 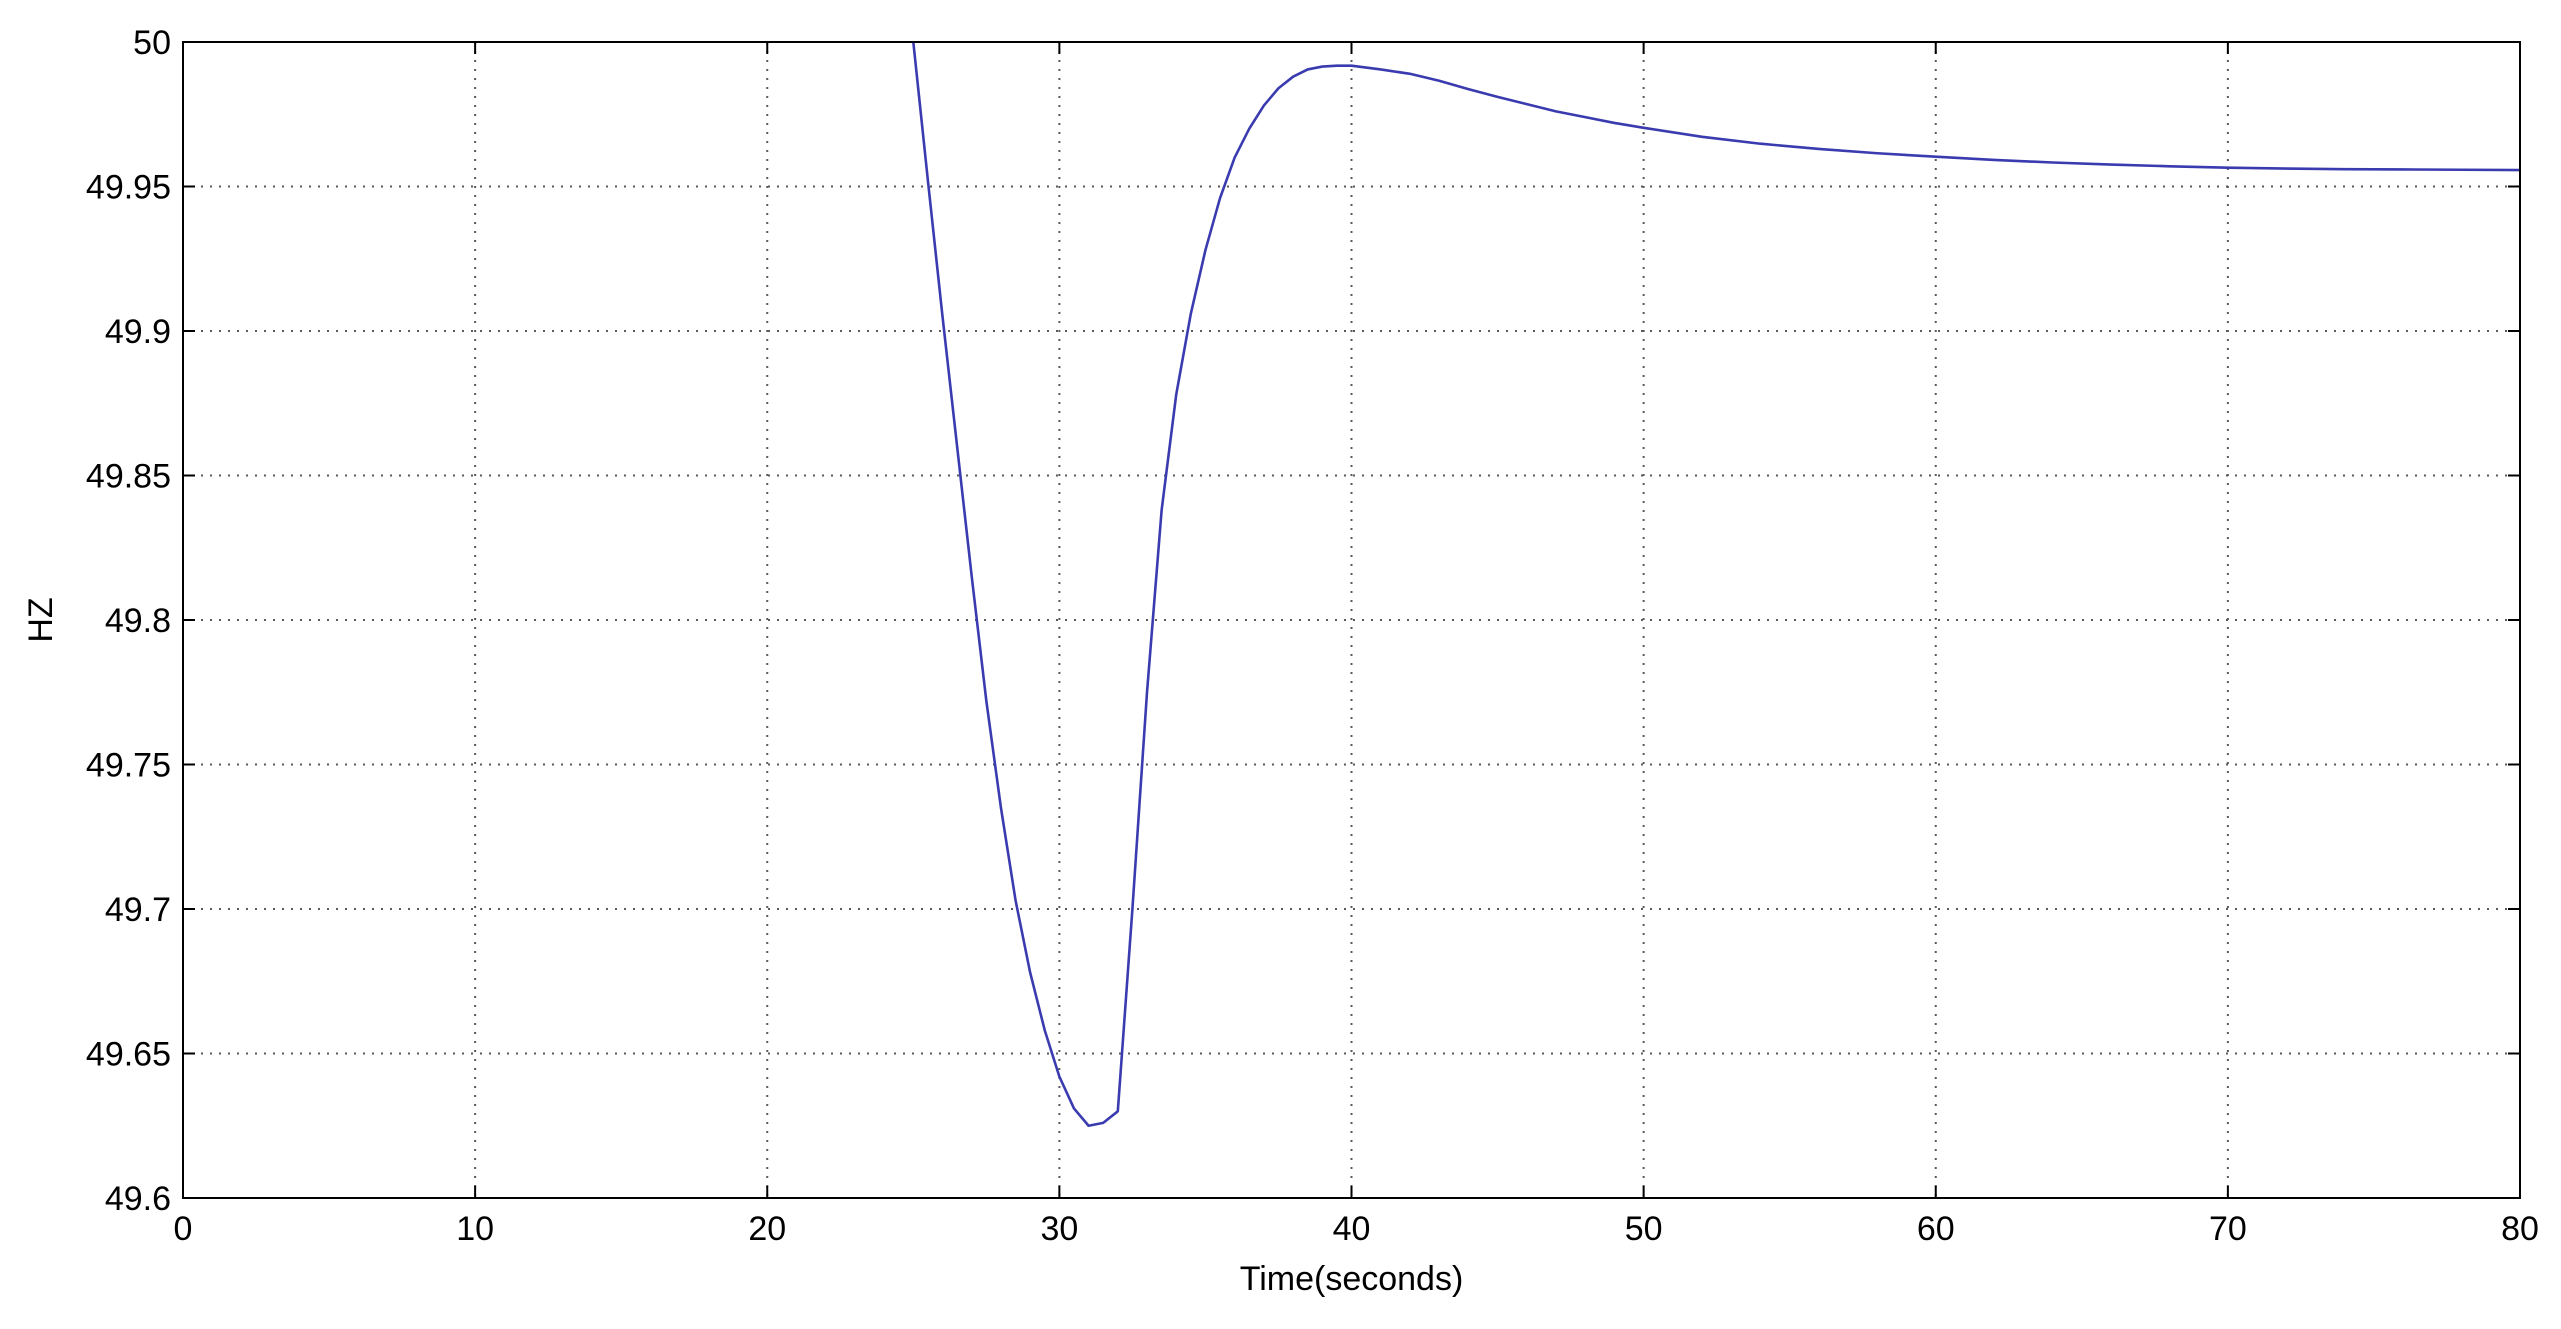 What do you see at coordinates (1644, 1229) in the screenshot?
I see `x-tick-label: 50` at bounding box center [1644, 1229].